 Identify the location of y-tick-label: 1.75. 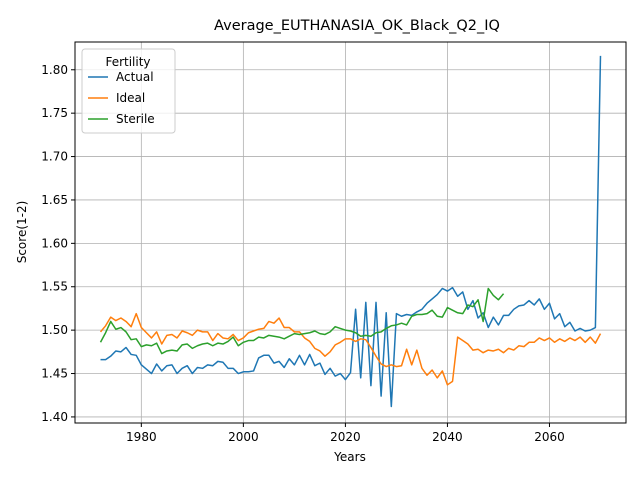
(54, 113).